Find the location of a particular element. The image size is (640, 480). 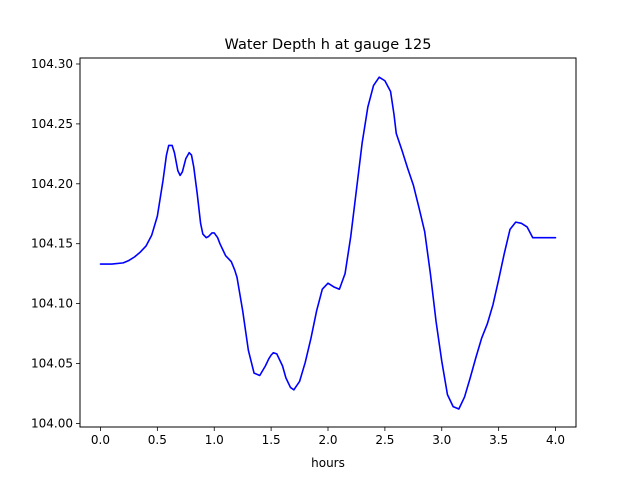

x-tick-label: 3.5 is located at coordinates (498, 440).